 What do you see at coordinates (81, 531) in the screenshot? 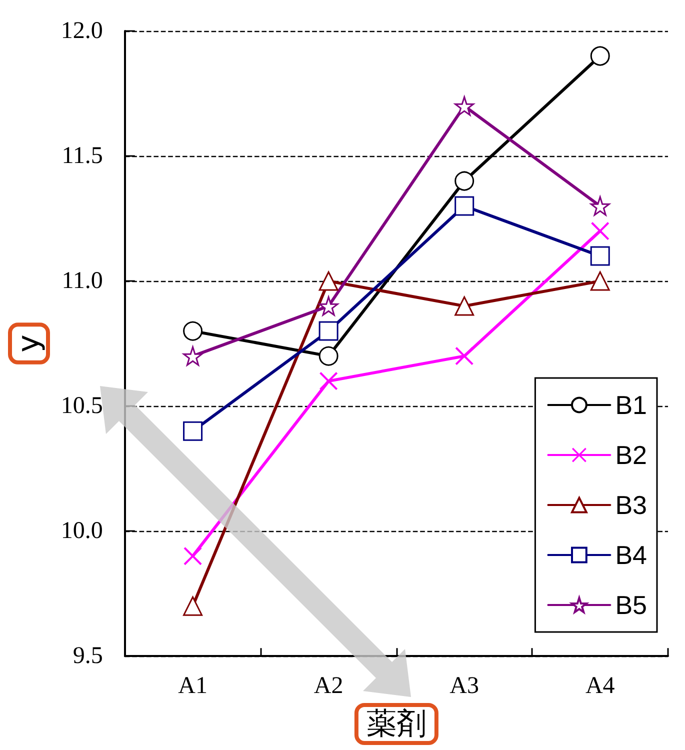
I see `y-tick-label: 10.0` at bounding box center [81, 531].